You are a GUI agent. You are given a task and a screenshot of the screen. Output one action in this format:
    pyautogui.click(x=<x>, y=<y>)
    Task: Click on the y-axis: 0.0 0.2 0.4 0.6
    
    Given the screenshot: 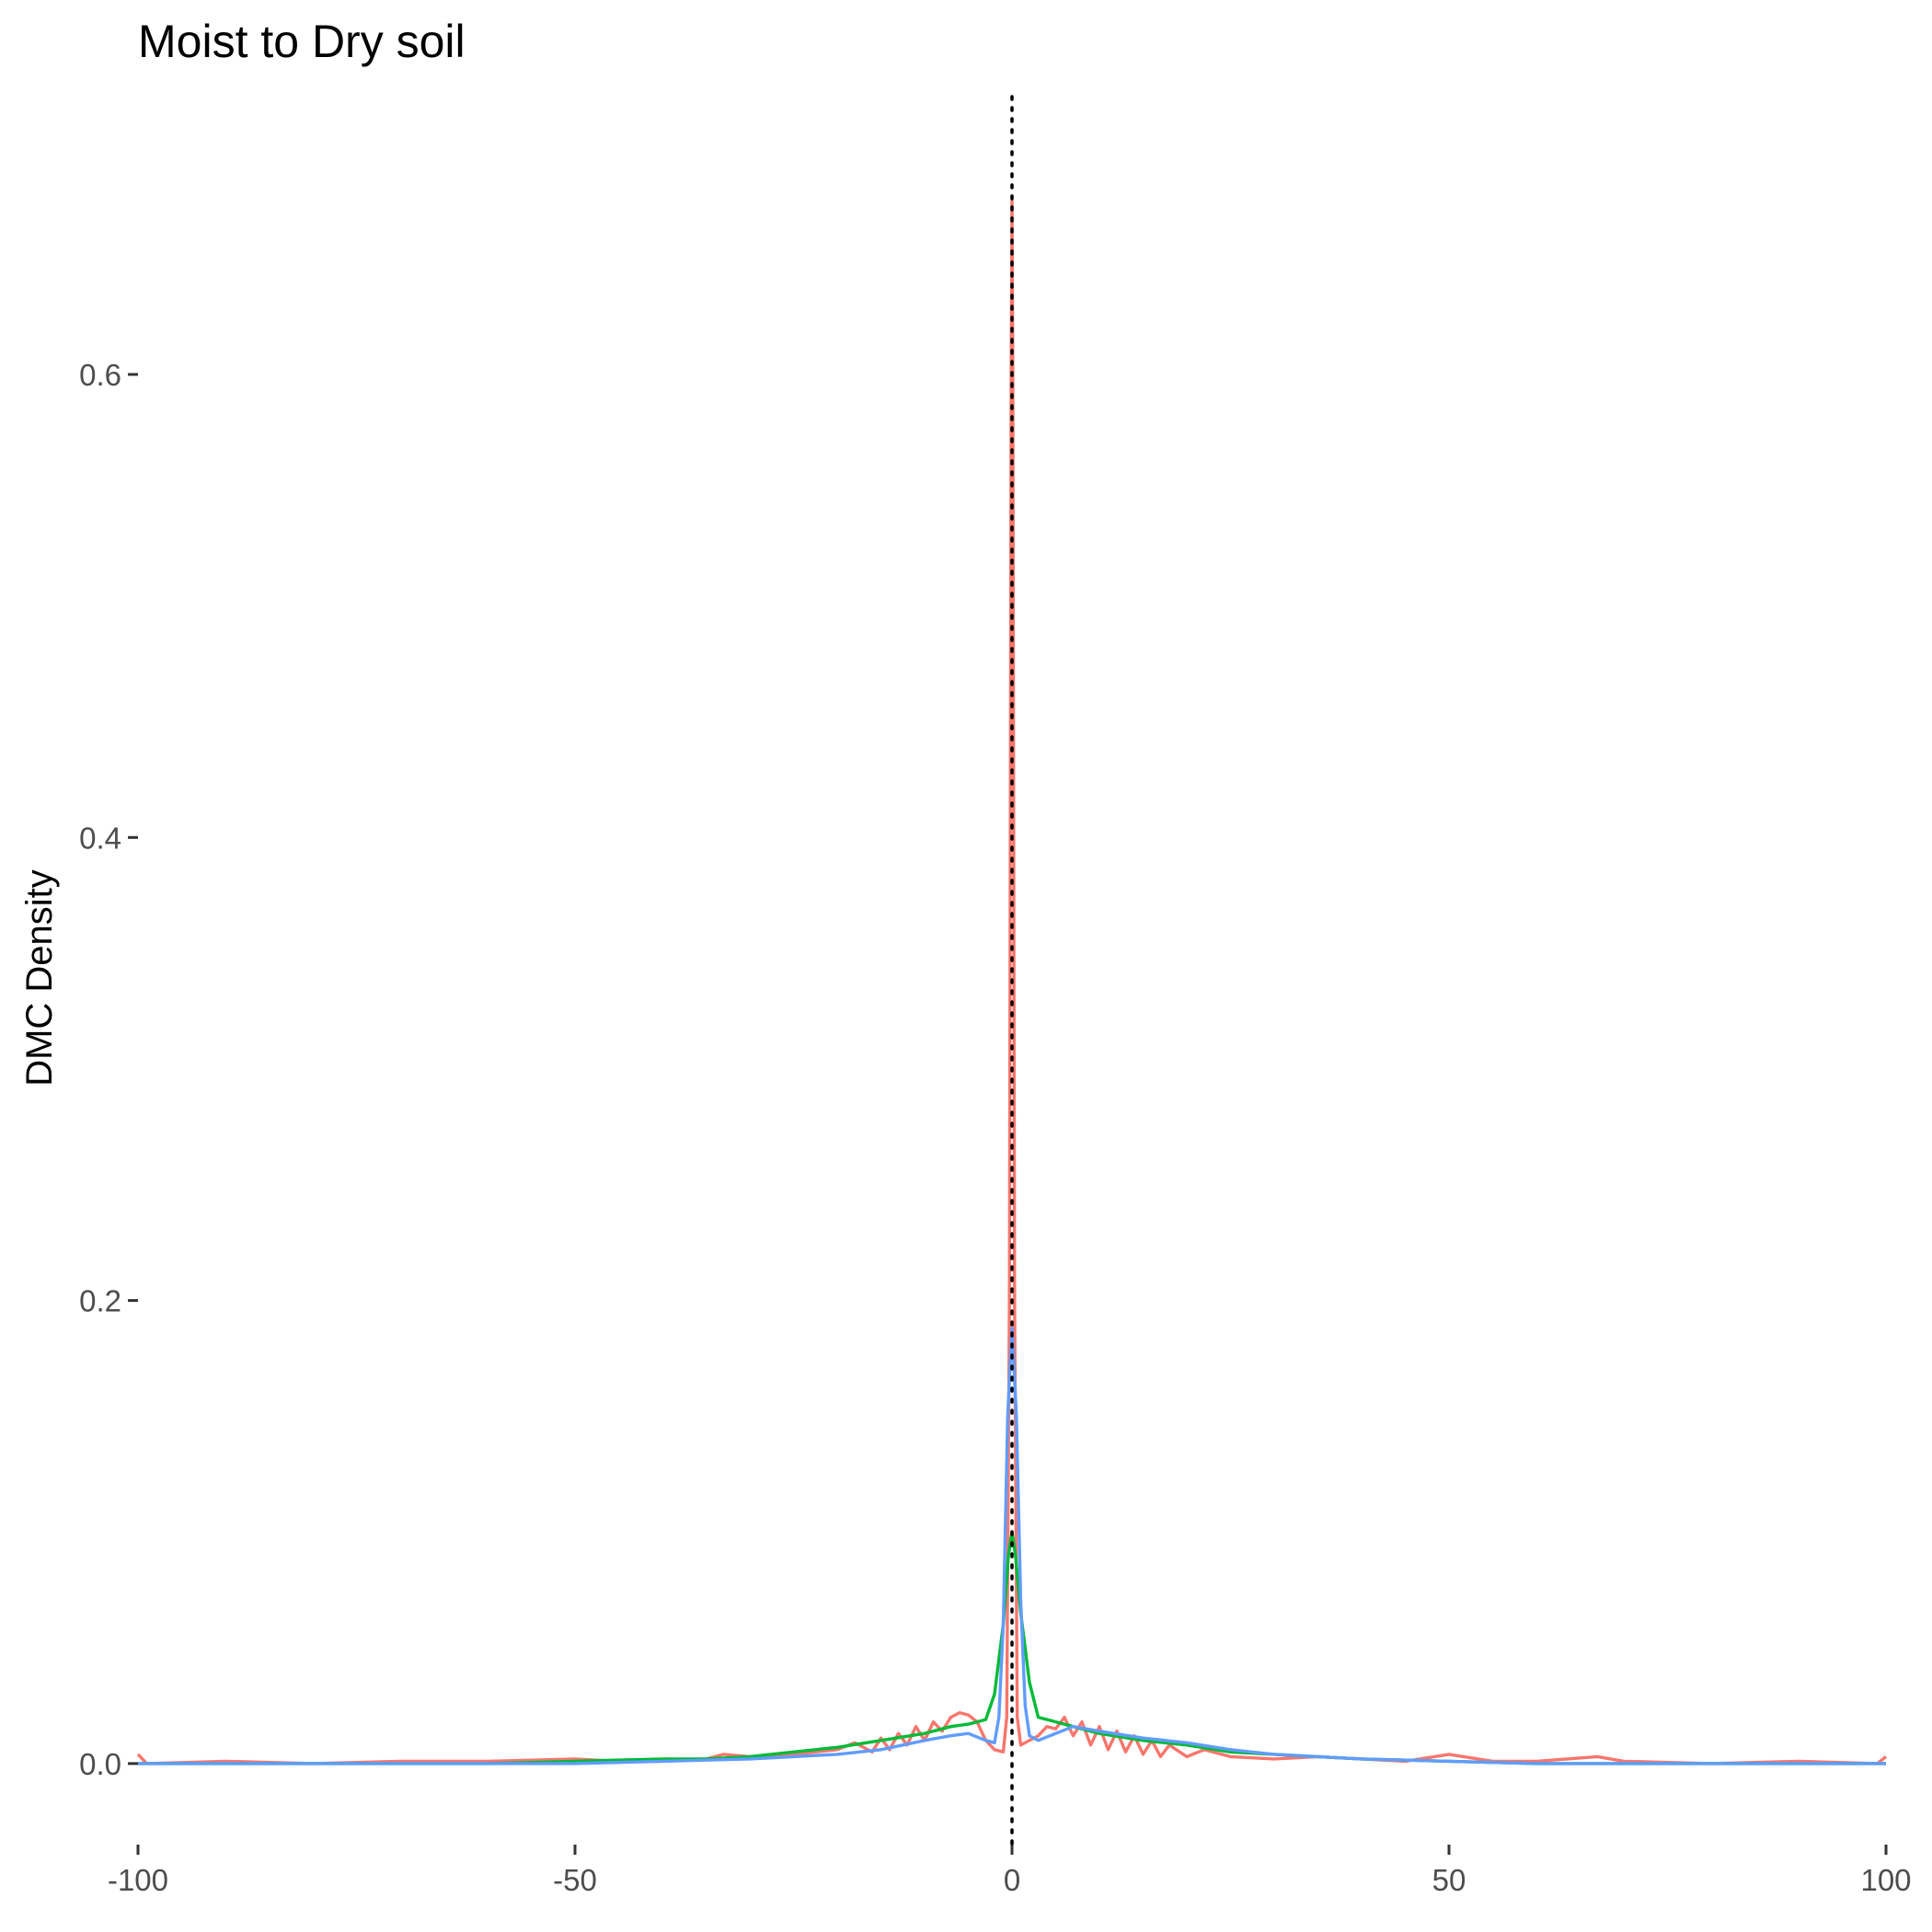 What is the action you would take?
    pyautogui.click(x=108, y=1069)
    